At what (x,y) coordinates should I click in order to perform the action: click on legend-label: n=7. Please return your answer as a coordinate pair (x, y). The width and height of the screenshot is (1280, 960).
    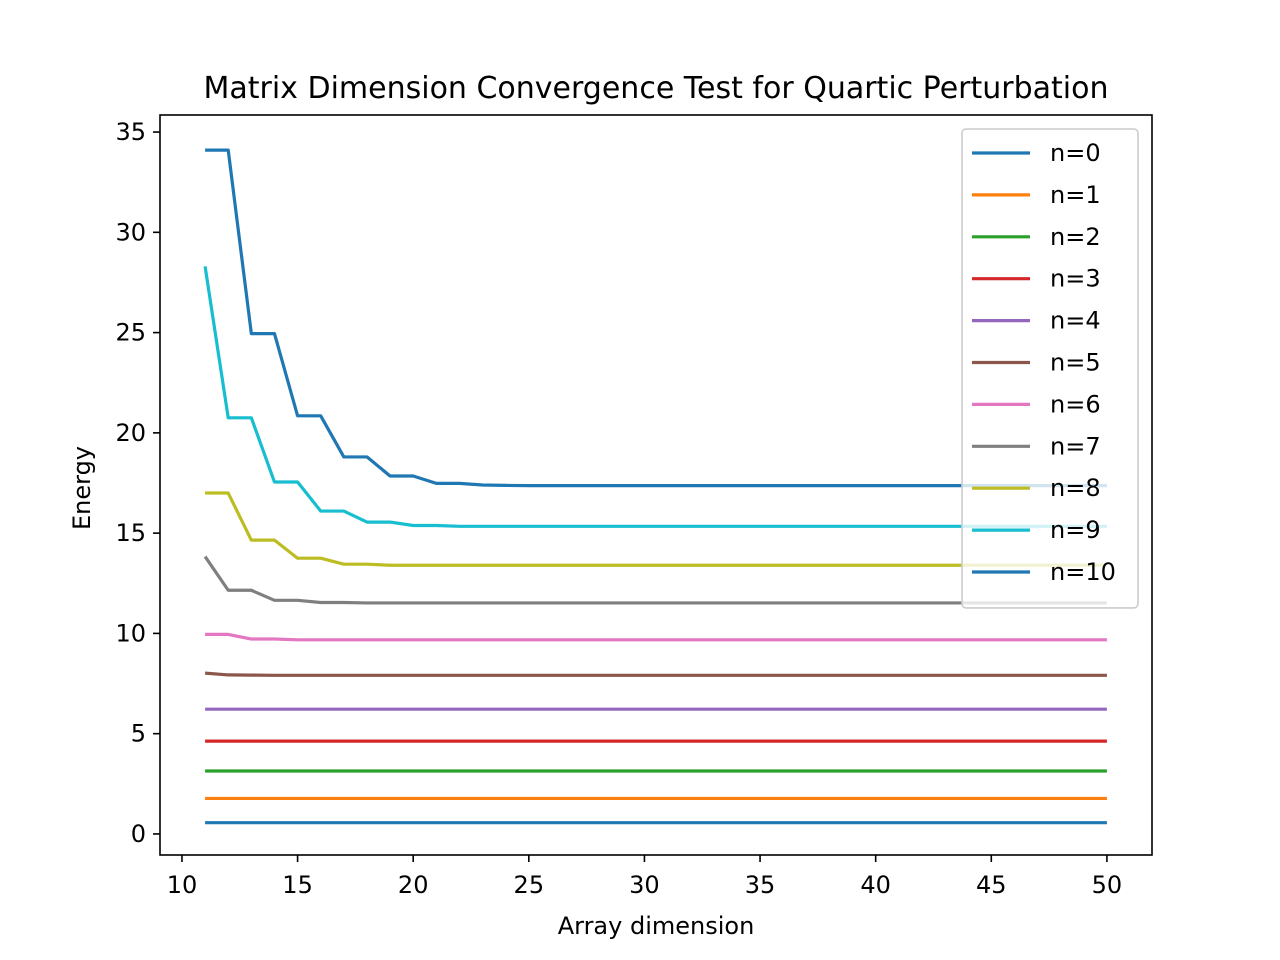
    Looking at the image, I should click on (1075, 446).